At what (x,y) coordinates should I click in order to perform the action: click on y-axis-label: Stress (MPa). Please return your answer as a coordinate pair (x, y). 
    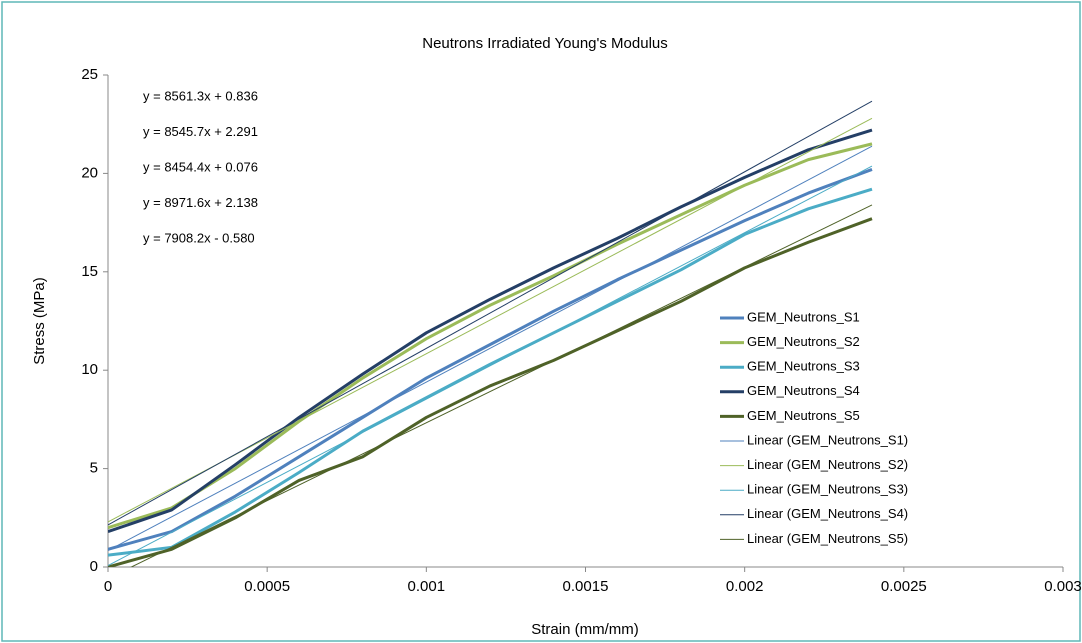
    Looking at the image, I should click on (39, 321).